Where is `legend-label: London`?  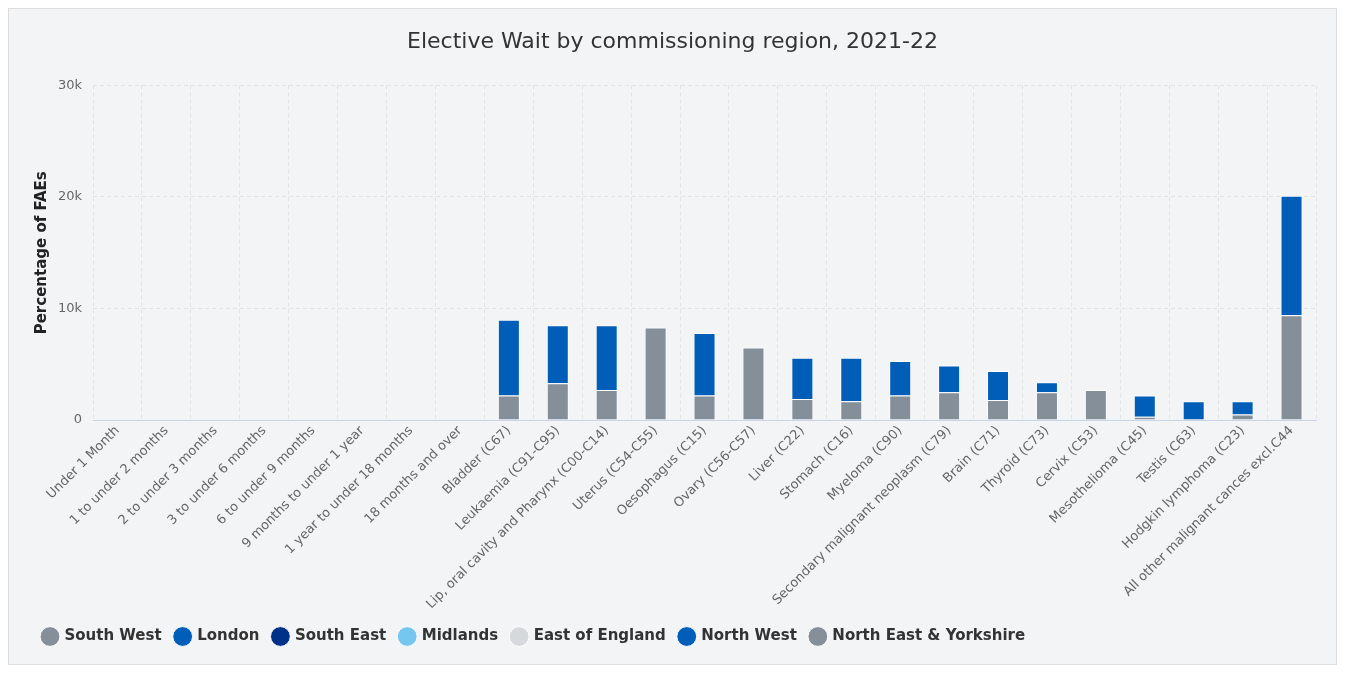
legend-label: London is located at coordinates (228, 635).